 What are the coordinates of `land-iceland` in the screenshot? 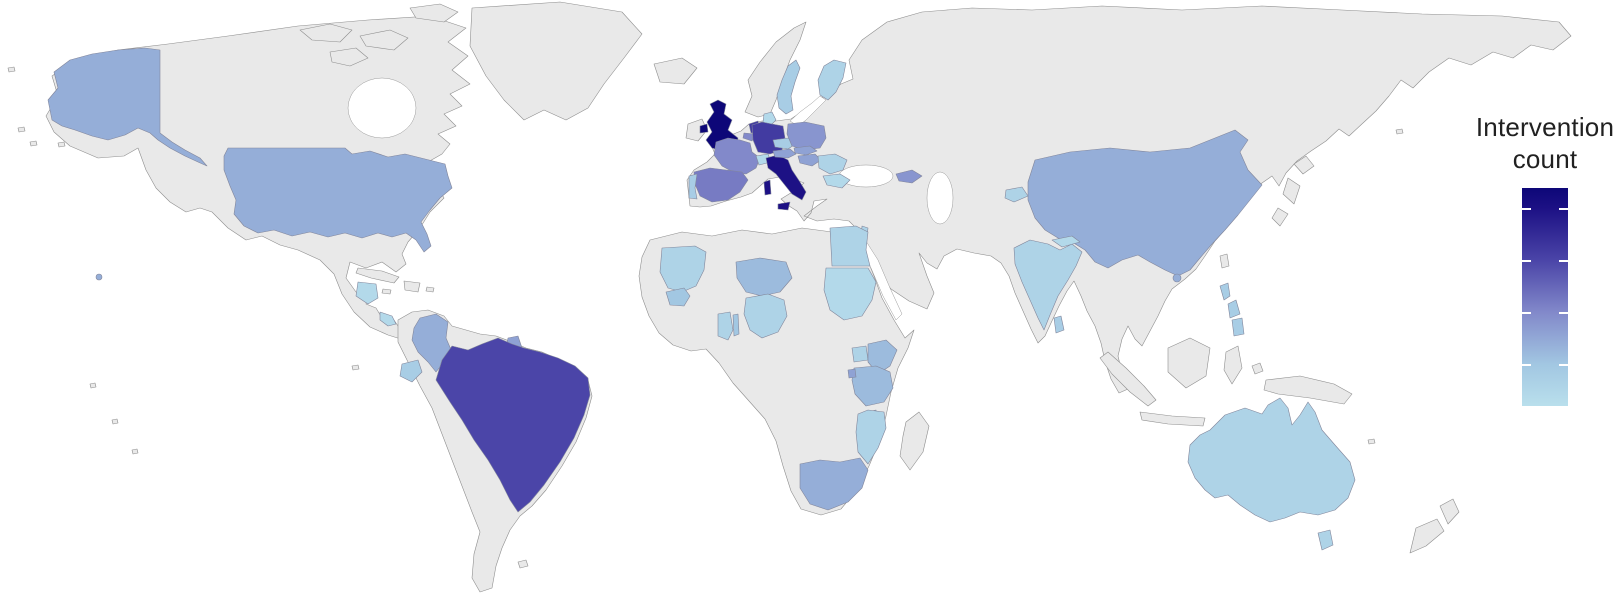 It's located at (675, 71).